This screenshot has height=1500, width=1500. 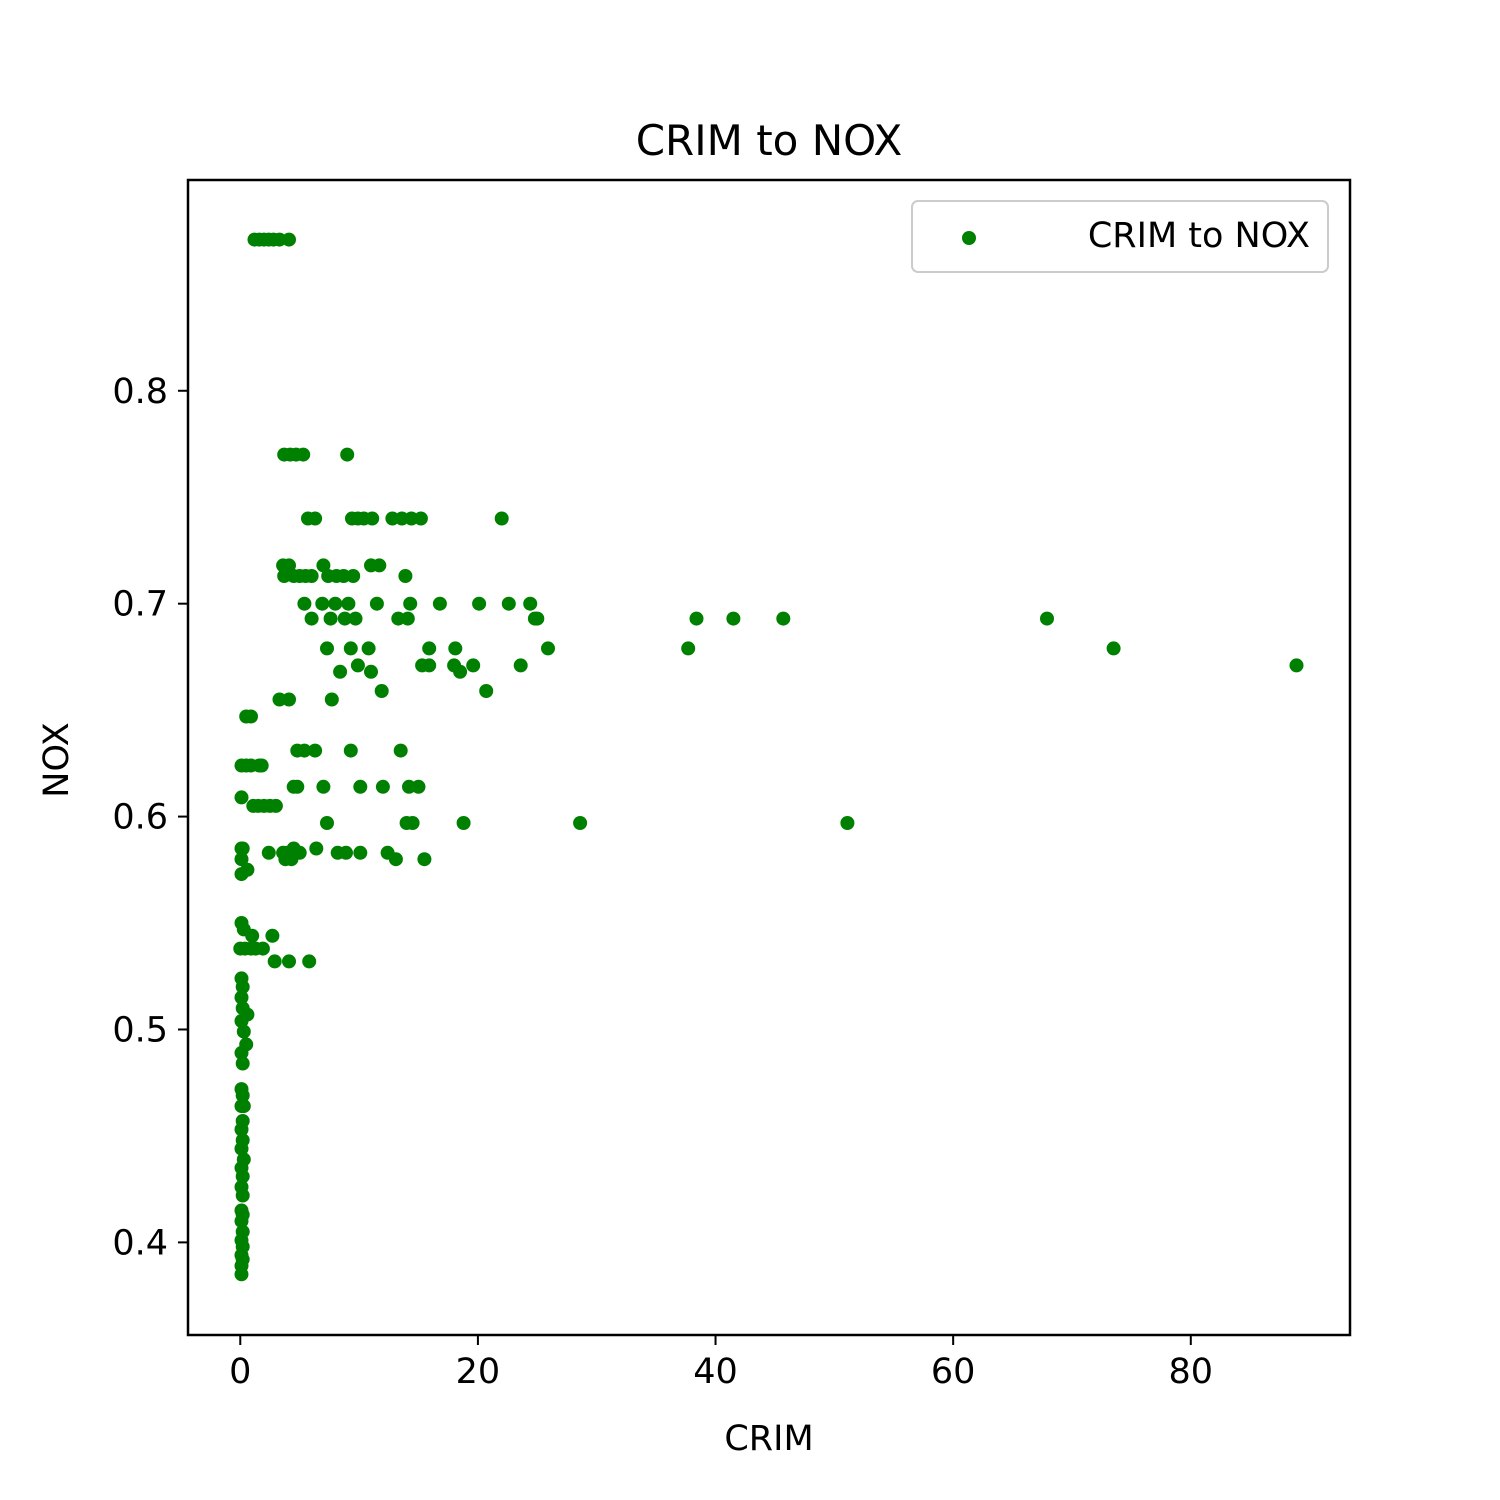 What do you see at coordinates (240, 1372) in the screenshot?
I see `x-tick-label: 0` at bounding box center [240, 1372].